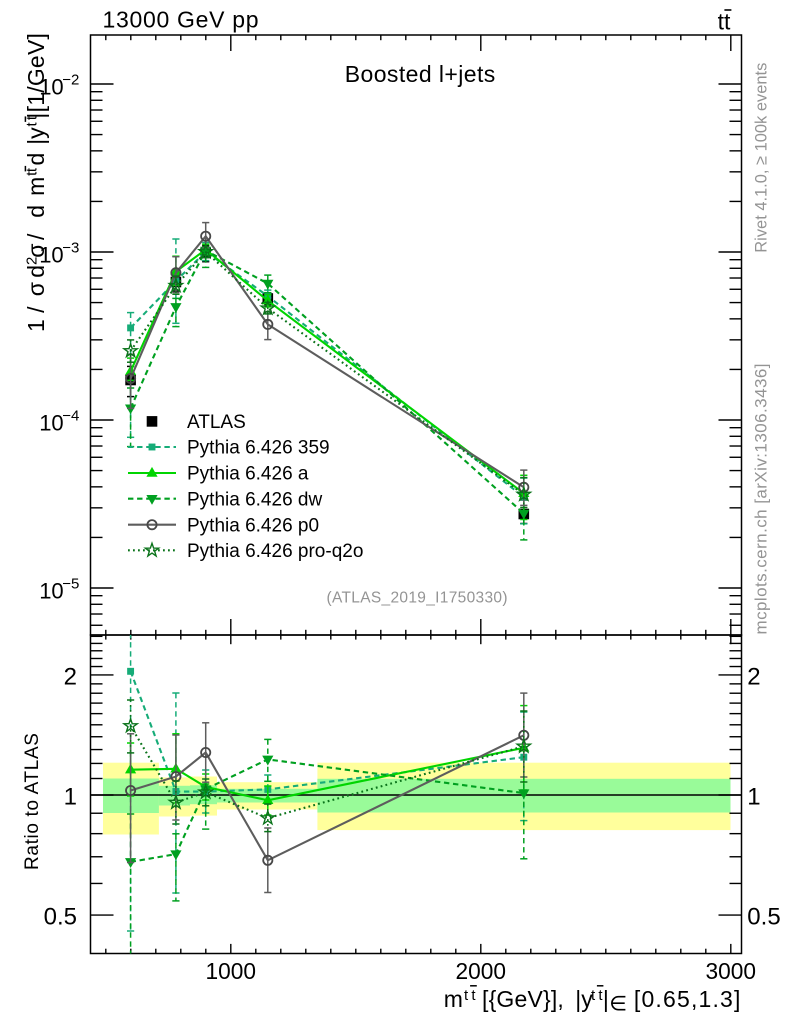  What do you see at coordinates (254, 499) in the screenshot?
I see `svg-text: Pythia 6.426 dw` at bounding box center [254, 499].